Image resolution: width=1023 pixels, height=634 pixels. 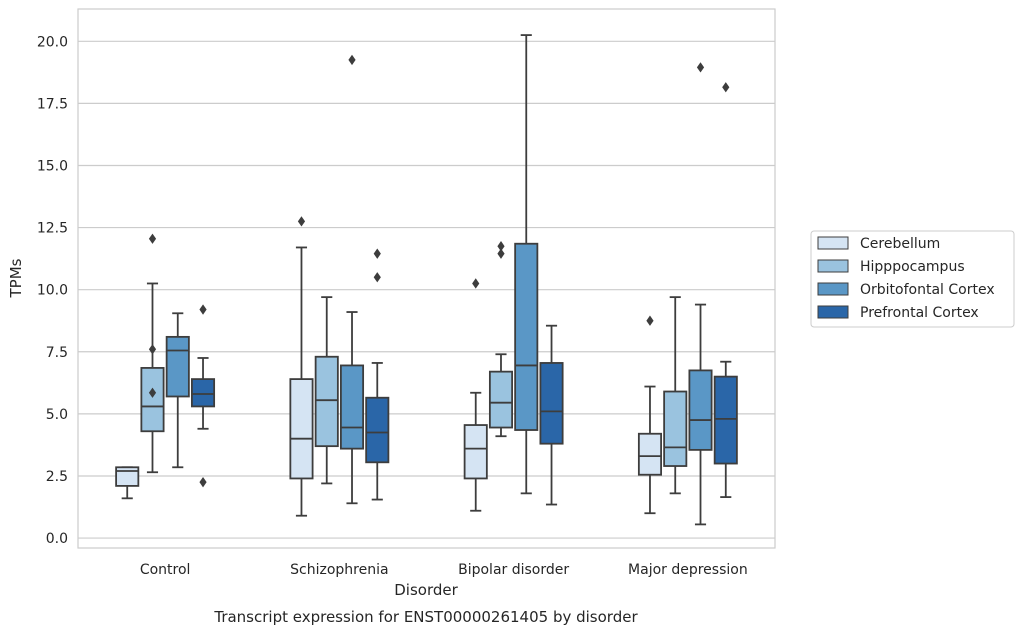 I want to click on y-tick-label: 20.0, so click(x=52, y=42).